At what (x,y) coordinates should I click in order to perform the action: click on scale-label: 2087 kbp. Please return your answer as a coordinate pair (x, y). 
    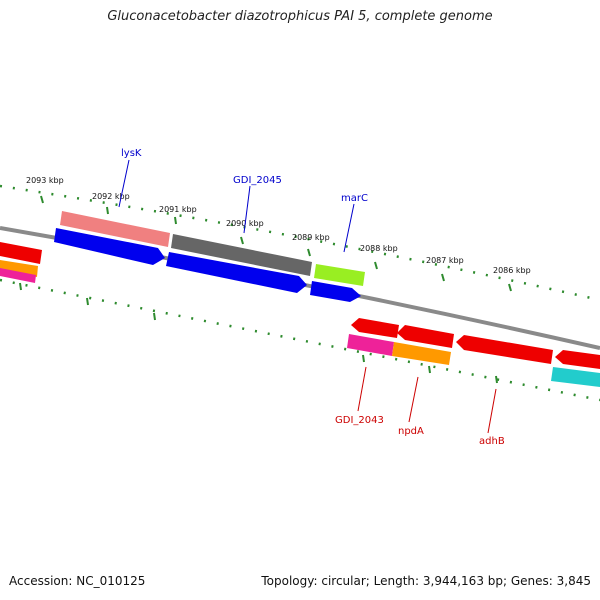
    Looking at the image, I should click on (445, 260).